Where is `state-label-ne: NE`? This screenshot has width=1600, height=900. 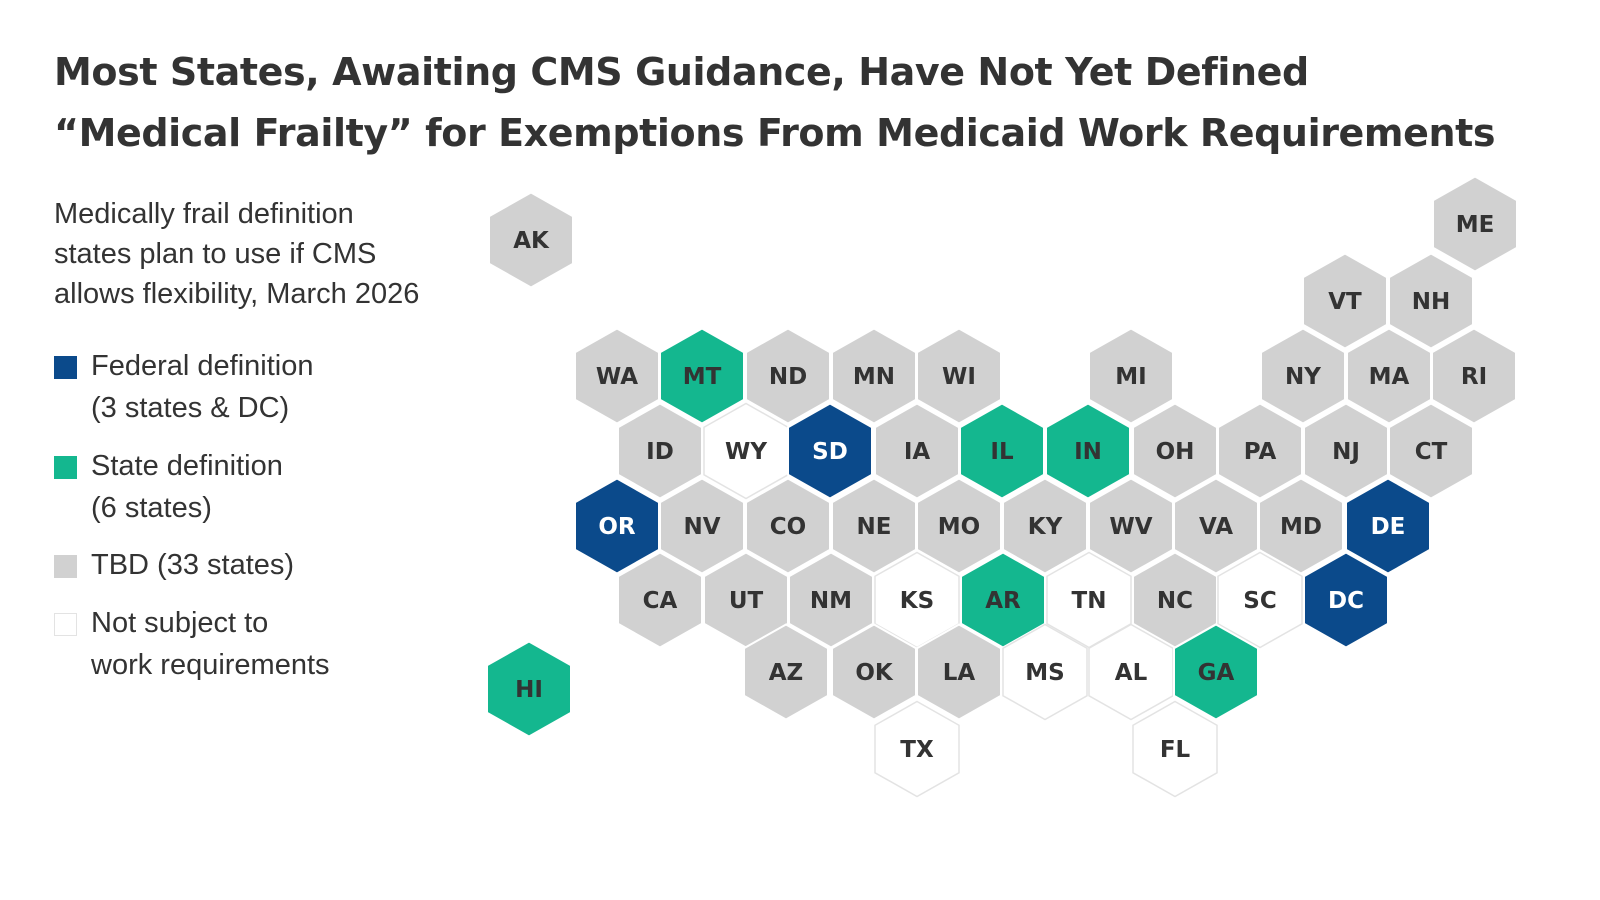 state-label-ne: NE is located at coordinates (874, 527).